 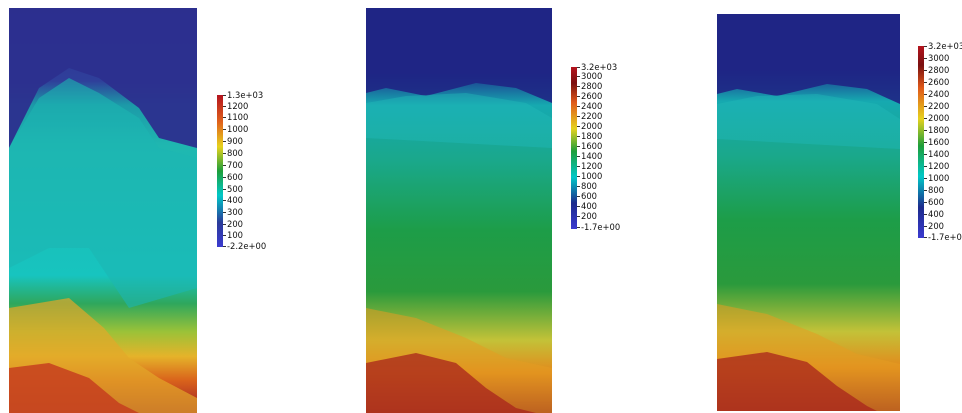 What do you see at coordinates (235, 141) in the screenshot?
I see `colorbar-tick: 900` at bounding box center [235, 141].